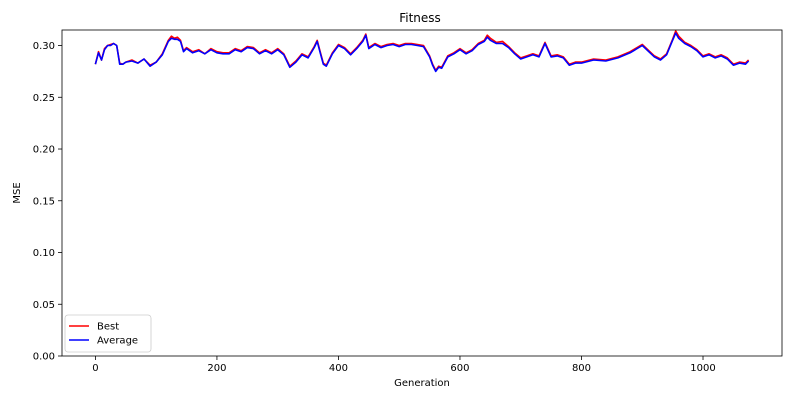 The height and width of the screenshot is (400, 800). Describe the element at coordinates (702, 368) in the screenshot. I see `x-tick-label: 1000` at that location.